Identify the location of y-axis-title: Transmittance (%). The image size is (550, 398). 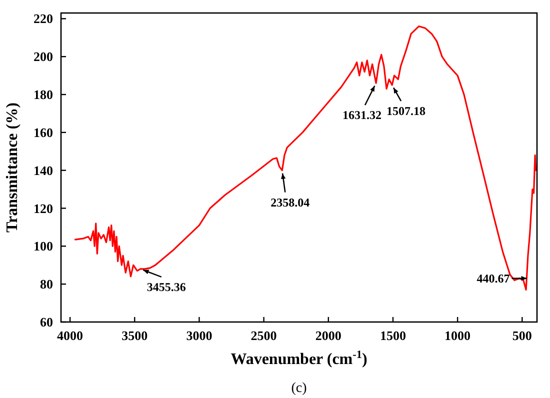
(12, 167).